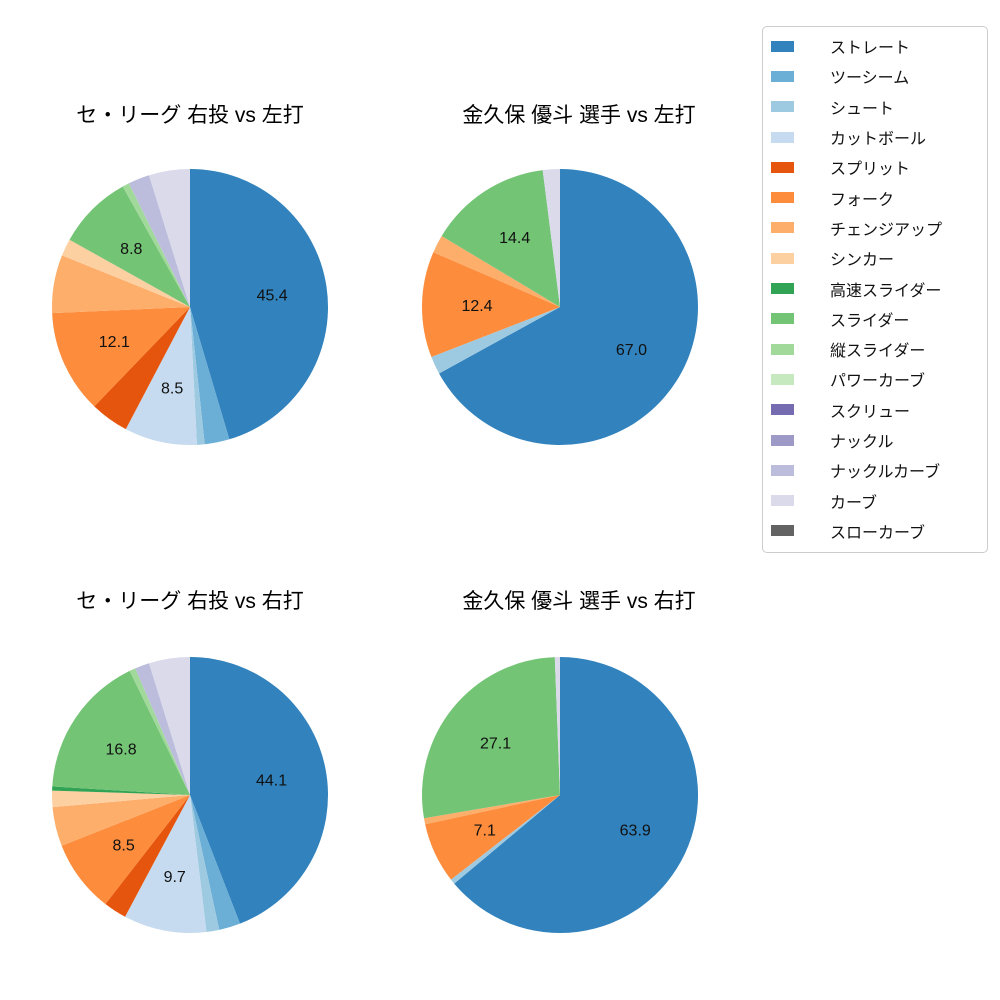 The image size is (1000, 1000). What do you see at coordinates (878, 352) in the screenshot?
I see `legend-label: 縦スライダー` at bounding box center [878, 352].